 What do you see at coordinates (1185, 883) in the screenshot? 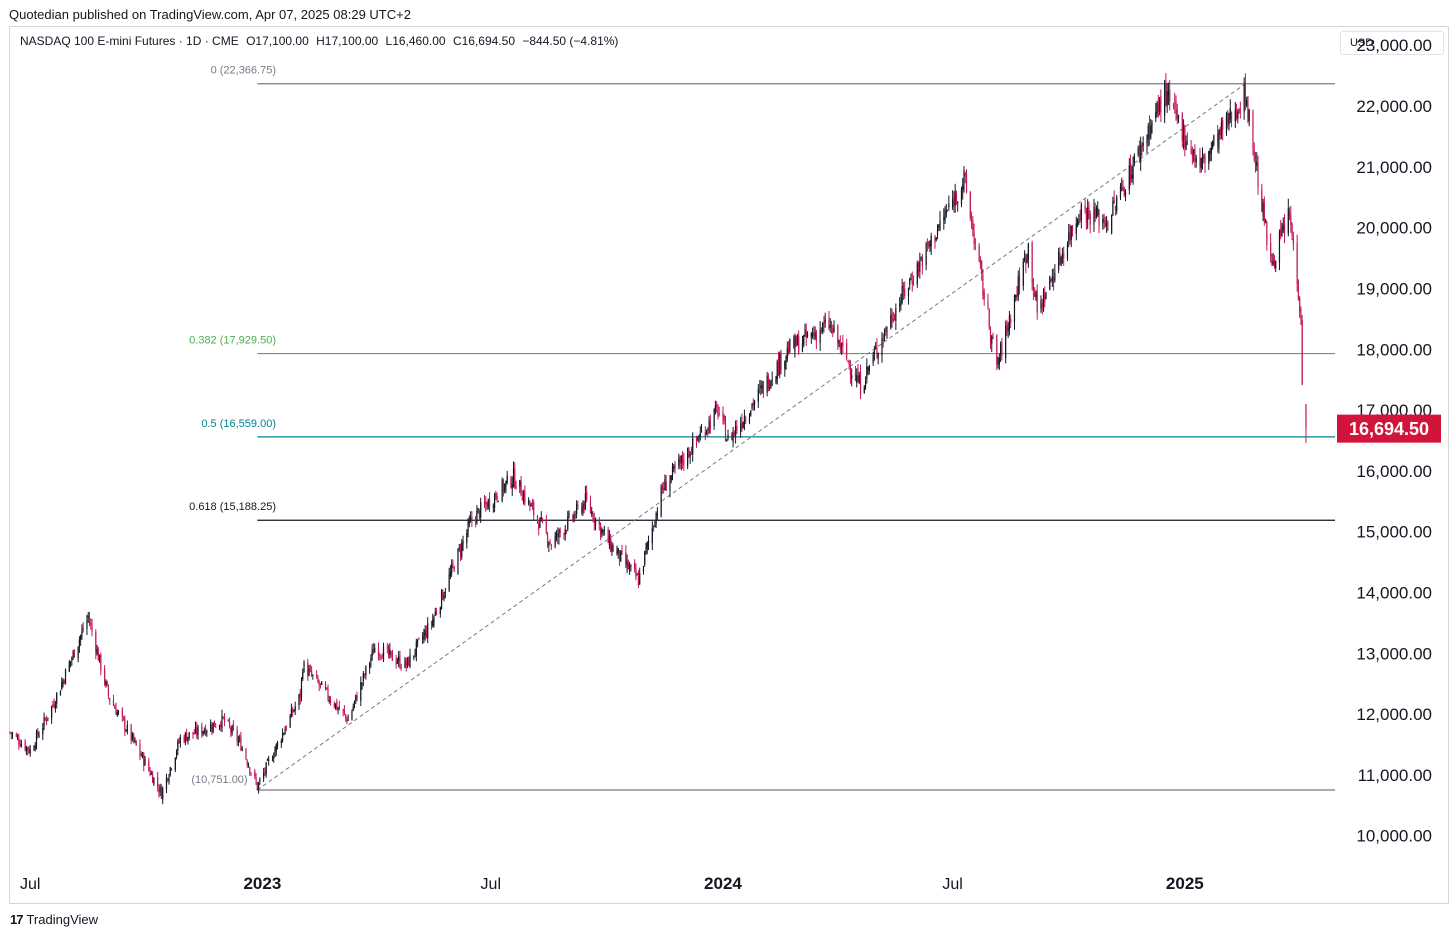
I see `x-tick-label: 2025` at bounding box center [1185, 883].